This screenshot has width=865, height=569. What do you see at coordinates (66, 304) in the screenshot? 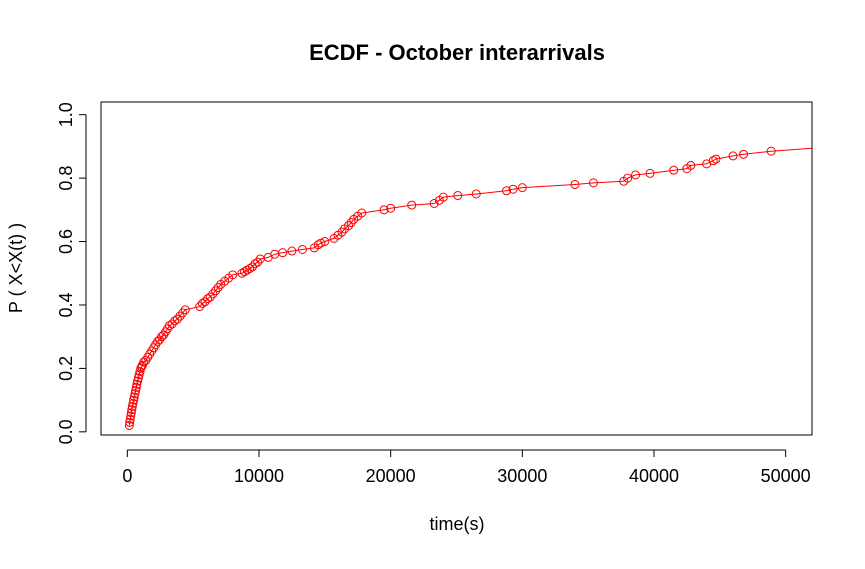
I see `y-tick-label: 0.4` at bounding box center [66, 304].